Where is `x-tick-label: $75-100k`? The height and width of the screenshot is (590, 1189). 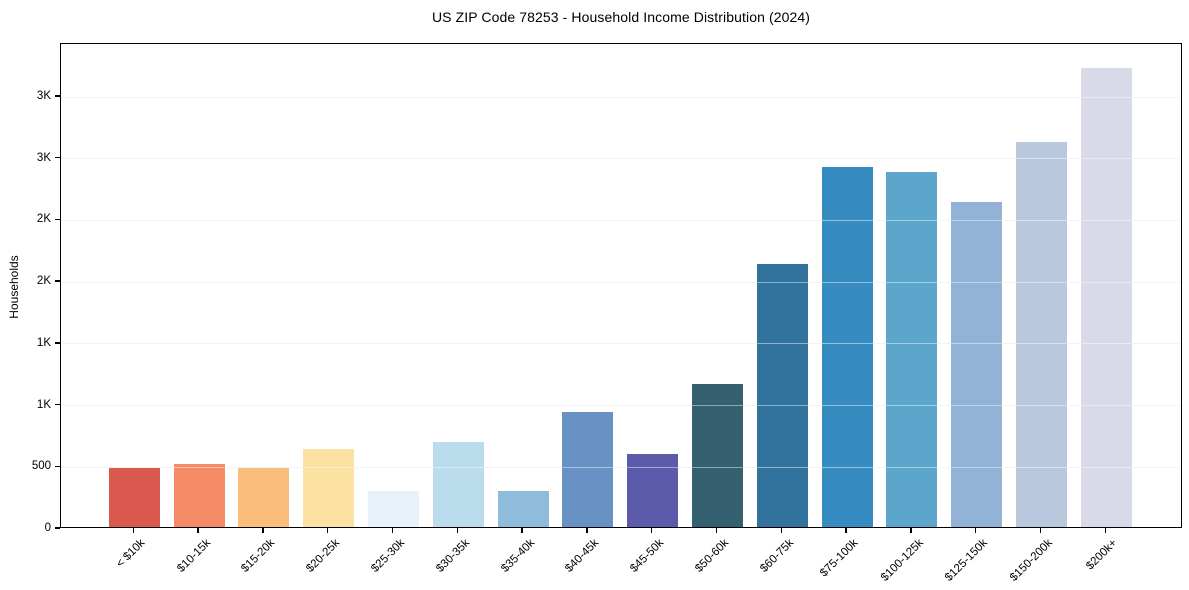
x-tick-label: $75-100k is located at coordinates (839, 558).